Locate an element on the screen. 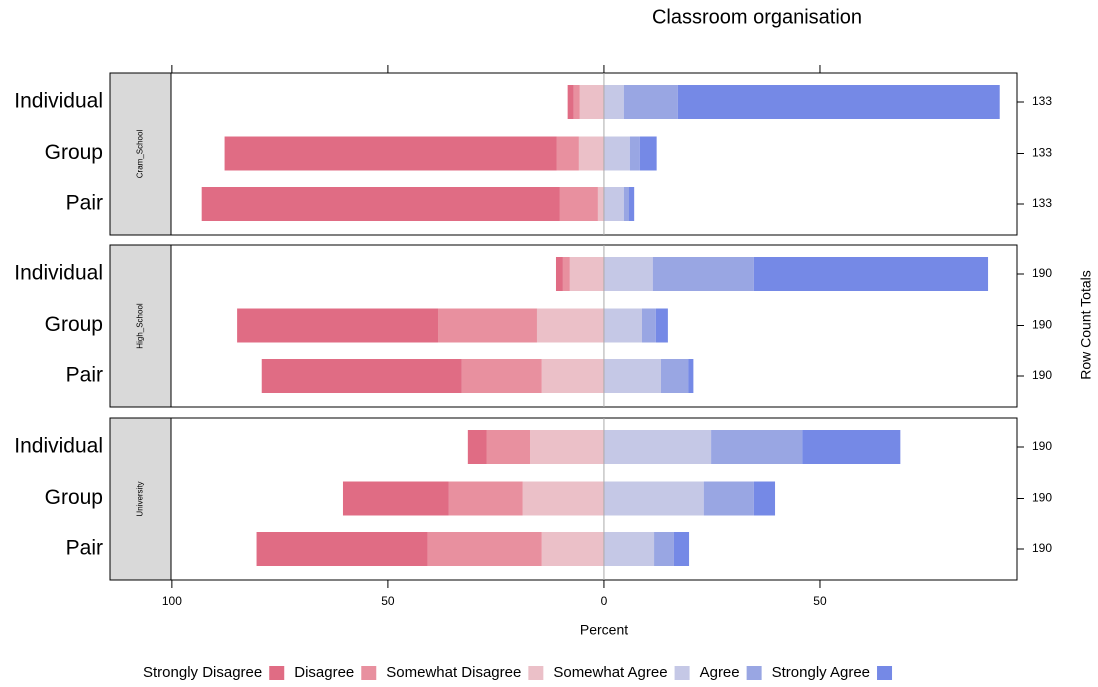 This screenshot has width=1098, height=687. strip-label: Cram_School is located at coordinates (140, 154).